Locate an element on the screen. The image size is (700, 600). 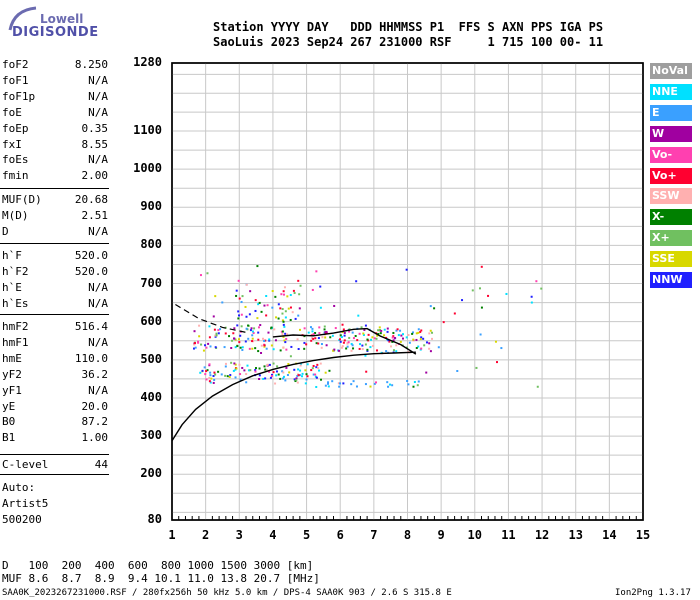
y-tick-label: 600 is located at coordinates (151, 320).